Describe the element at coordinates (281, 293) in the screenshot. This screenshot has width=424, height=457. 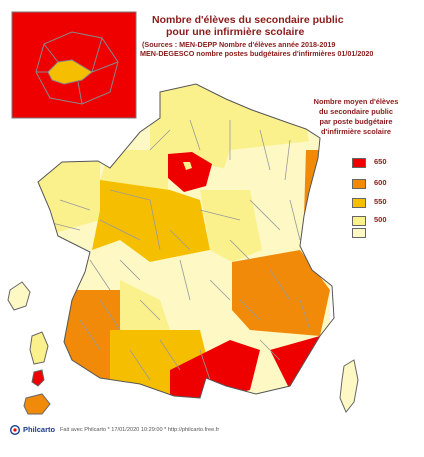
I see `region-rhone-alpes` at that location.